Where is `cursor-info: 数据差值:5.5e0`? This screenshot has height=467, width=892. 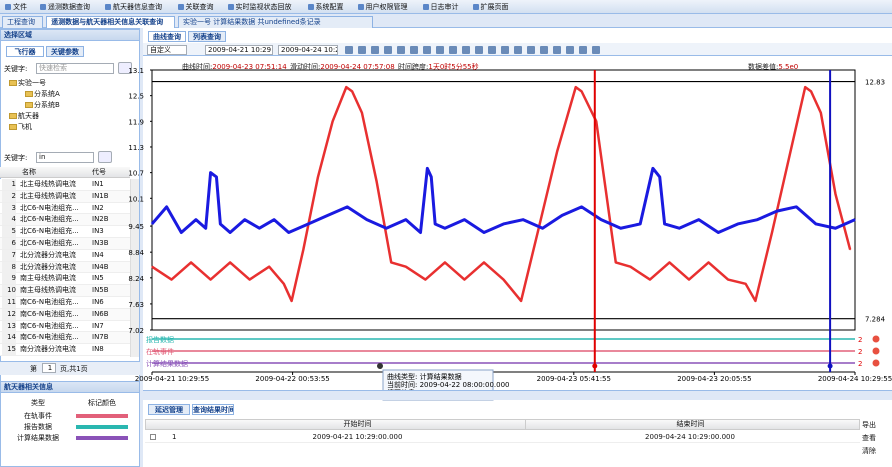 cursor-info: 数据差值:5.5e0 is located at coordinates (773, 66).